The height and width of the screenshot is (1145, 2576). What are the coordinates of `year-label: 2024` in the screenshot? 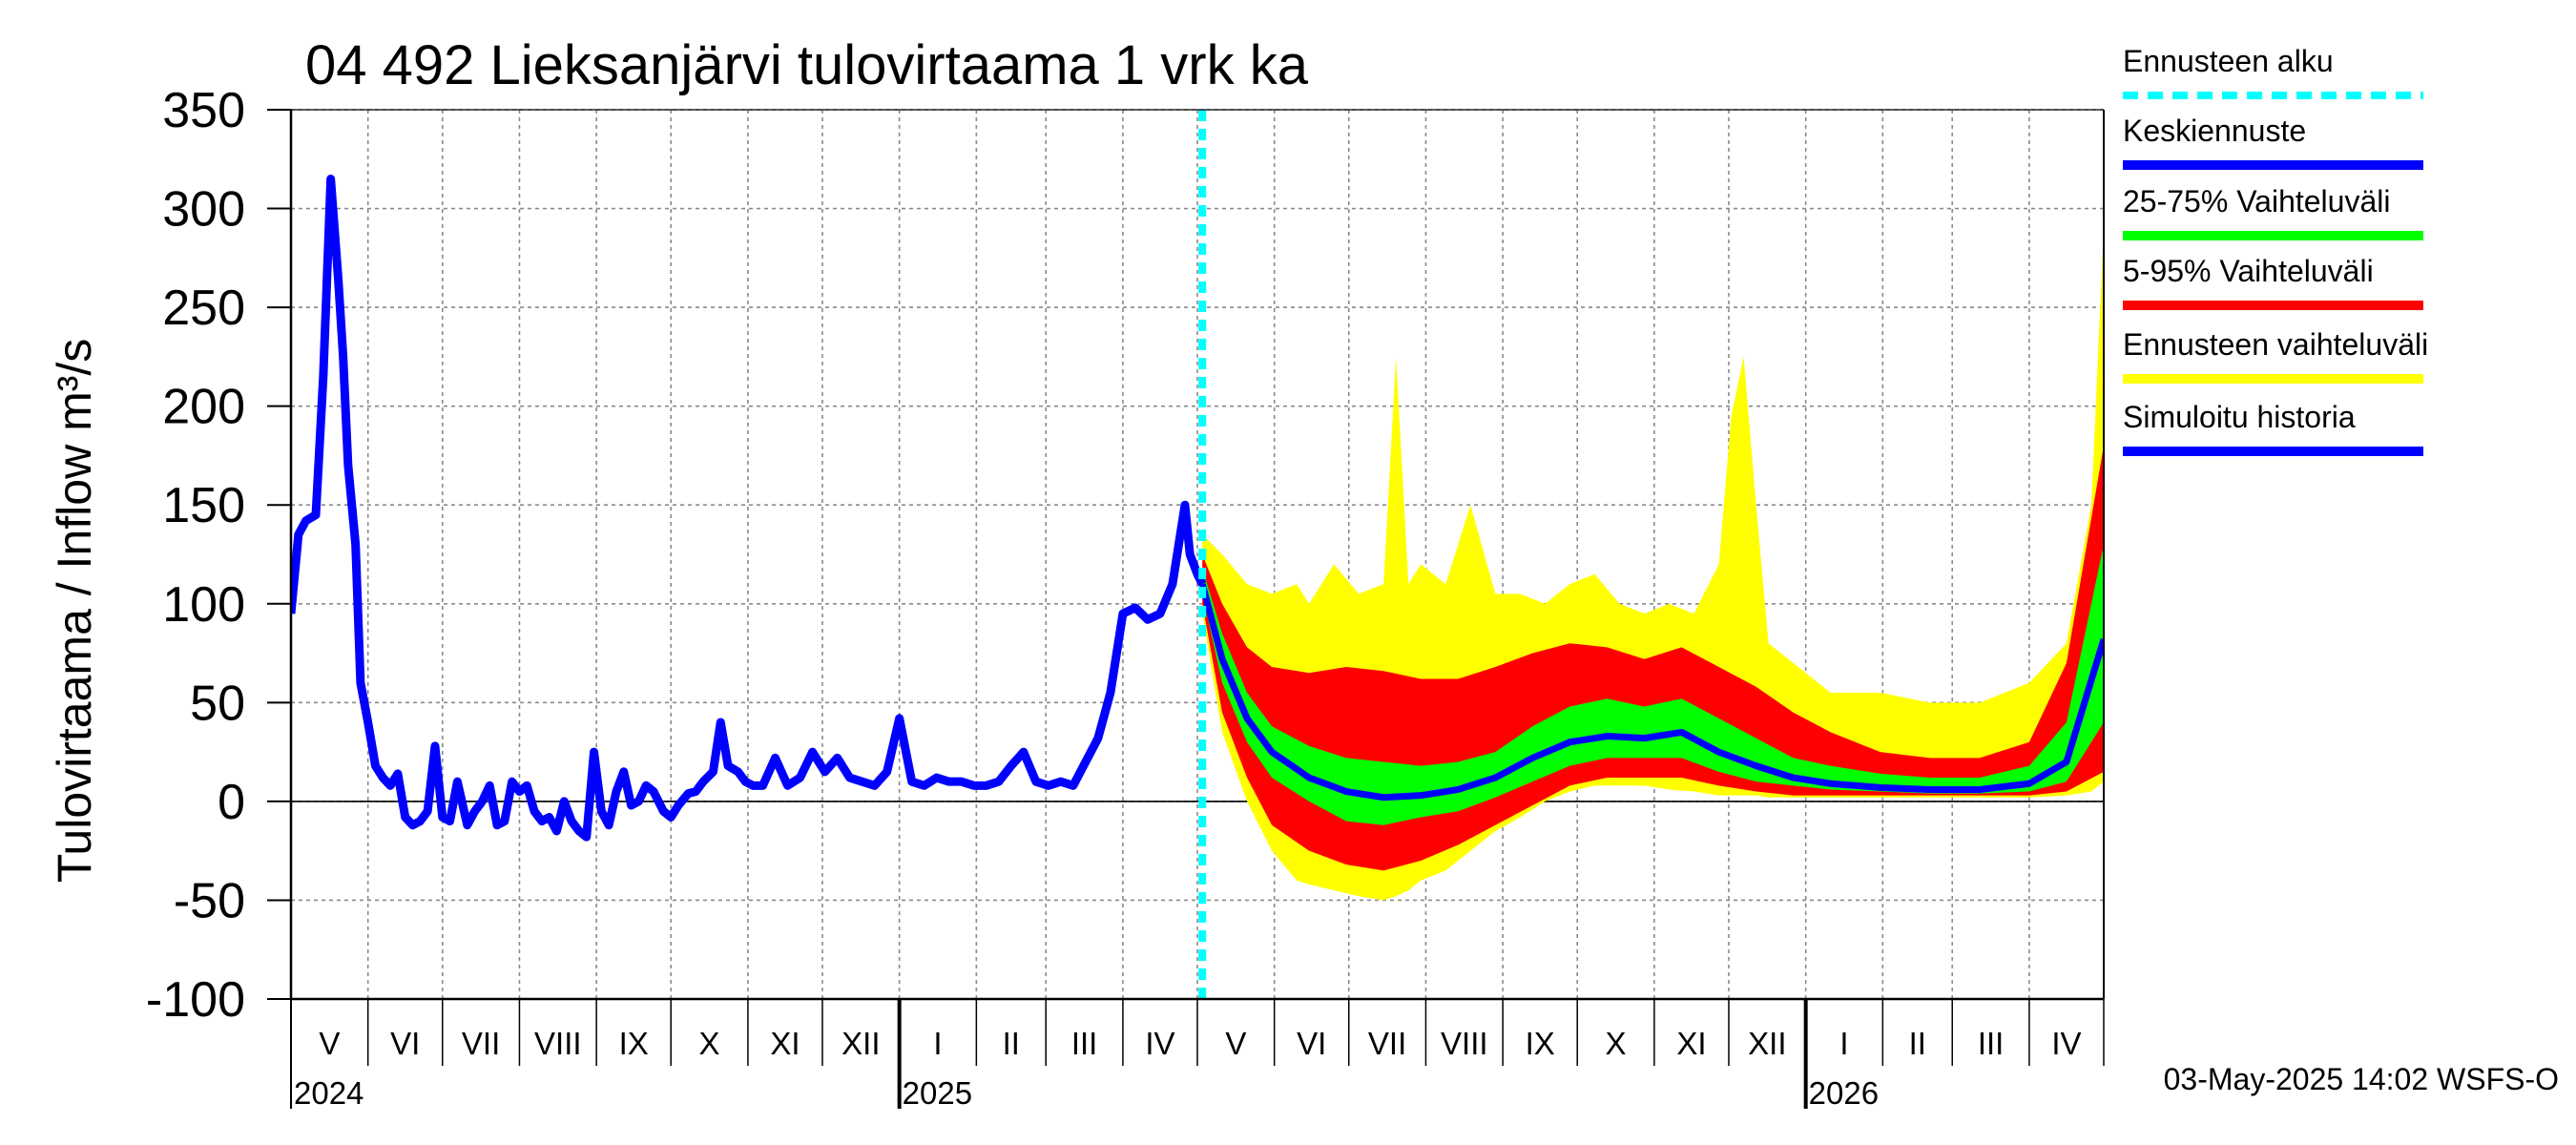 It's located at (329, 1093).